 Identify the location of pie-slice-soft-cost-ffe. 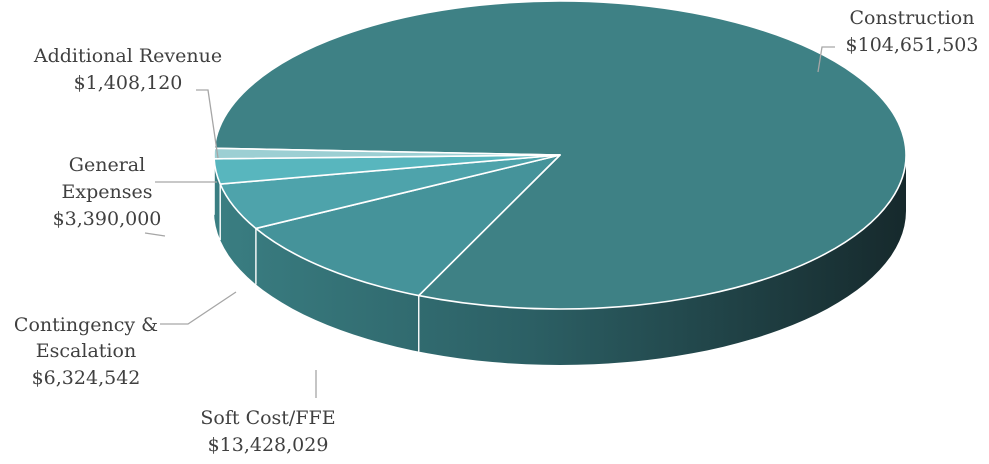
(408, 225).